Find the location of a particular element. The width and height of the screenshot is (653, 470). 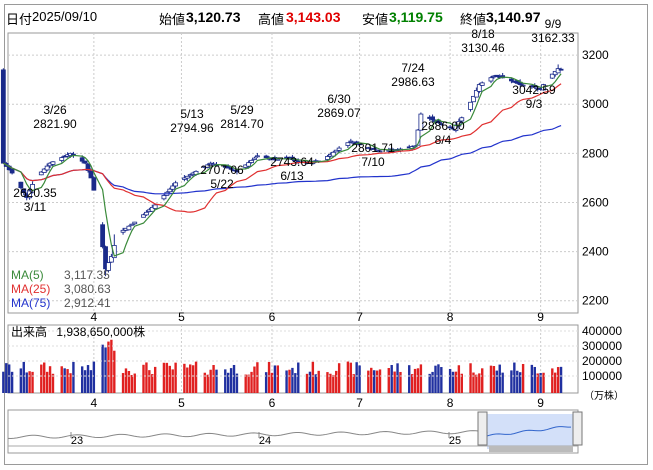

navigator-tick-23: 23 is located at coordinates (77, 441).